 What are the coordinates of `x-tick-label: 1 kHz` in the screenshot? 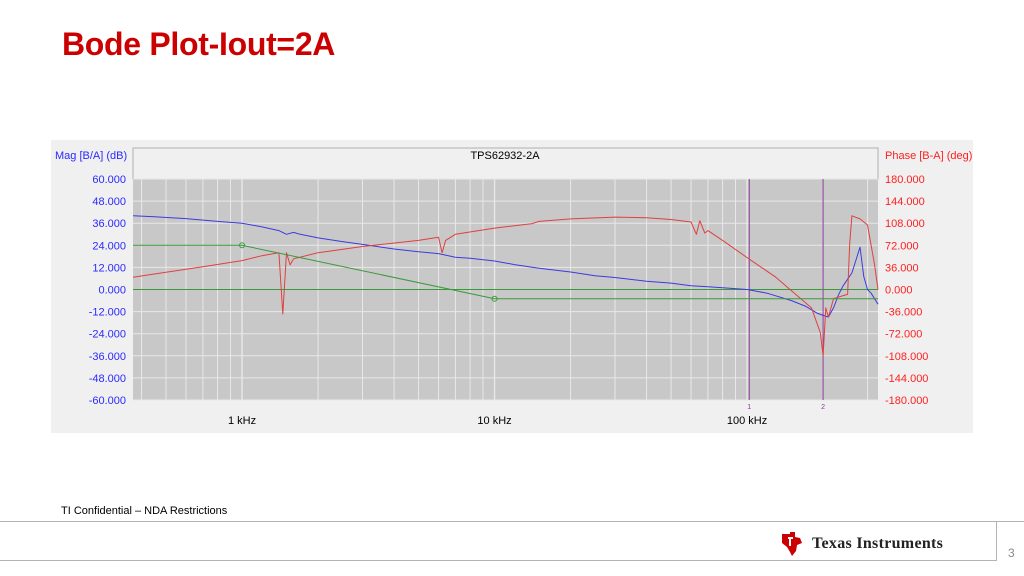 It's located at (242, 421).